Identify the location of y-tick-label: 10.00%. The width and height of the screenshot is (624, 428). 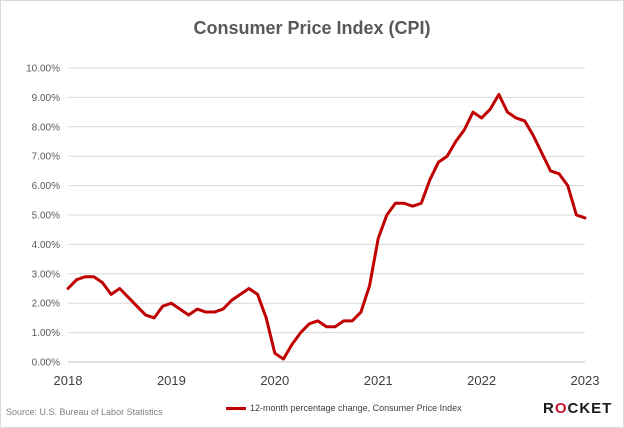
(43, 69).